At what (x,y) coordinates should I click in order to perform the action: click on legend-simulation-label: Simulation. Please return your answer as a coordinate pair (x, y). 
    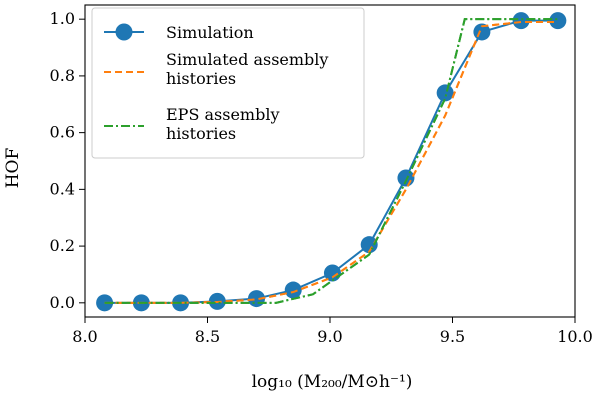
    Looking at the image, I should click on (210, 32).